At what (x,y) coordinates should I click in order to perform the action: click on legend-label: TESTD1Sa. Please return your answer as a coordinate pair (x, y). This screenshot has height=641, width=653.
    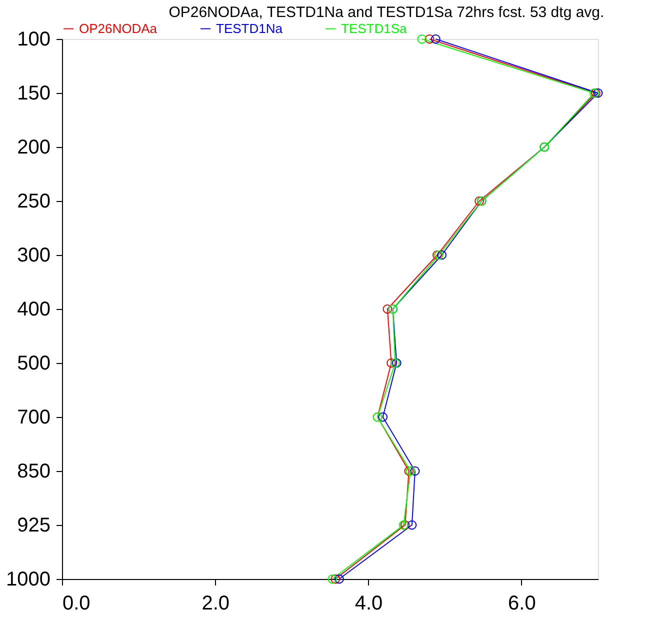
    Looking at the image, I should click on (374, 28).